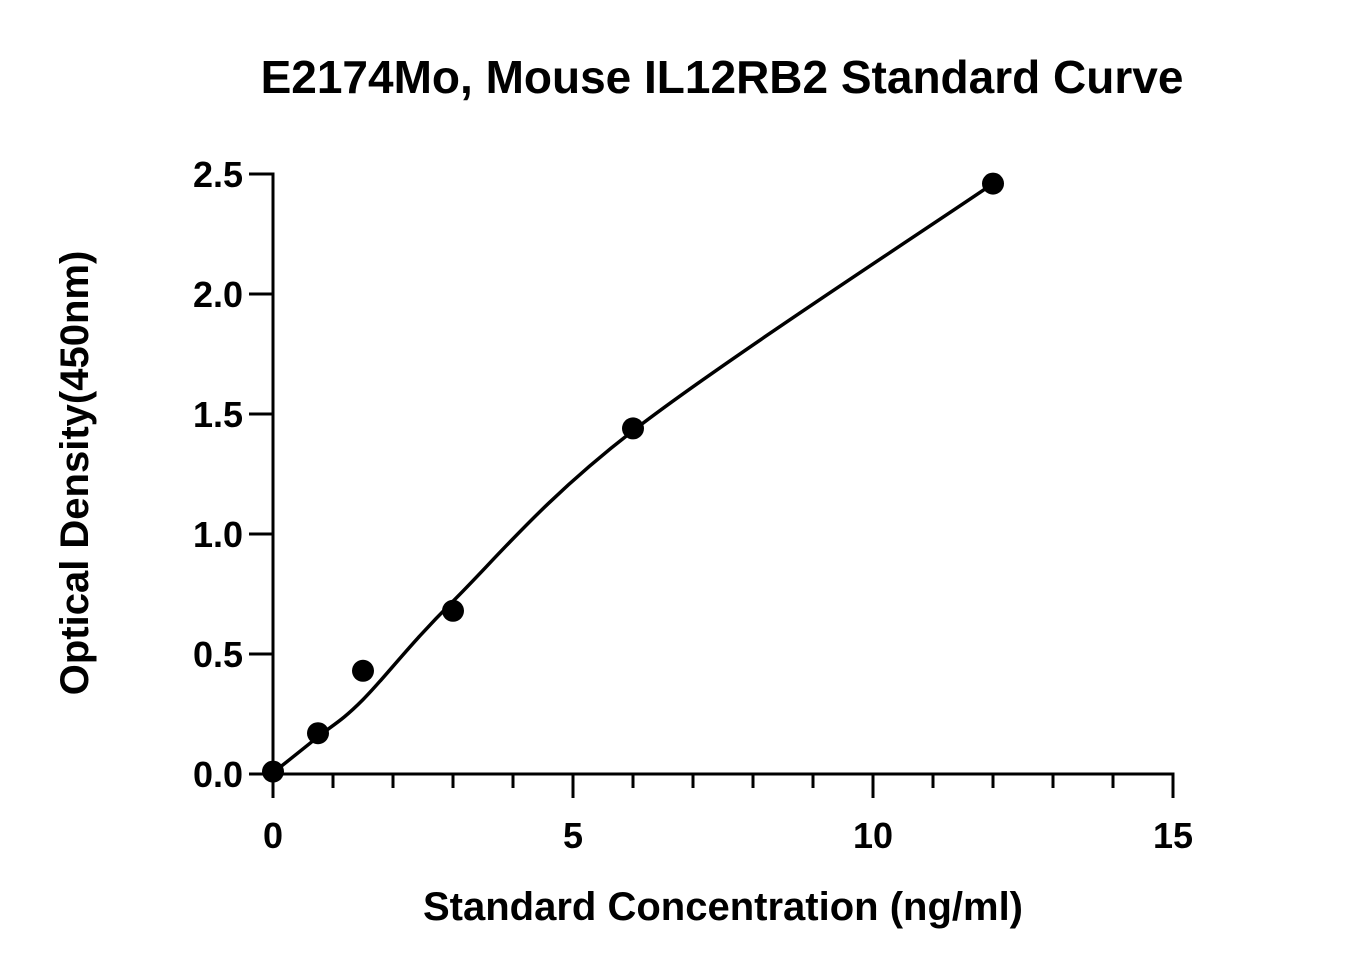 The image size is (1353, 975). Describe the element at coordinates (218, 774) in the screenshot. I see `y-tick-label: 0.0` at that location.